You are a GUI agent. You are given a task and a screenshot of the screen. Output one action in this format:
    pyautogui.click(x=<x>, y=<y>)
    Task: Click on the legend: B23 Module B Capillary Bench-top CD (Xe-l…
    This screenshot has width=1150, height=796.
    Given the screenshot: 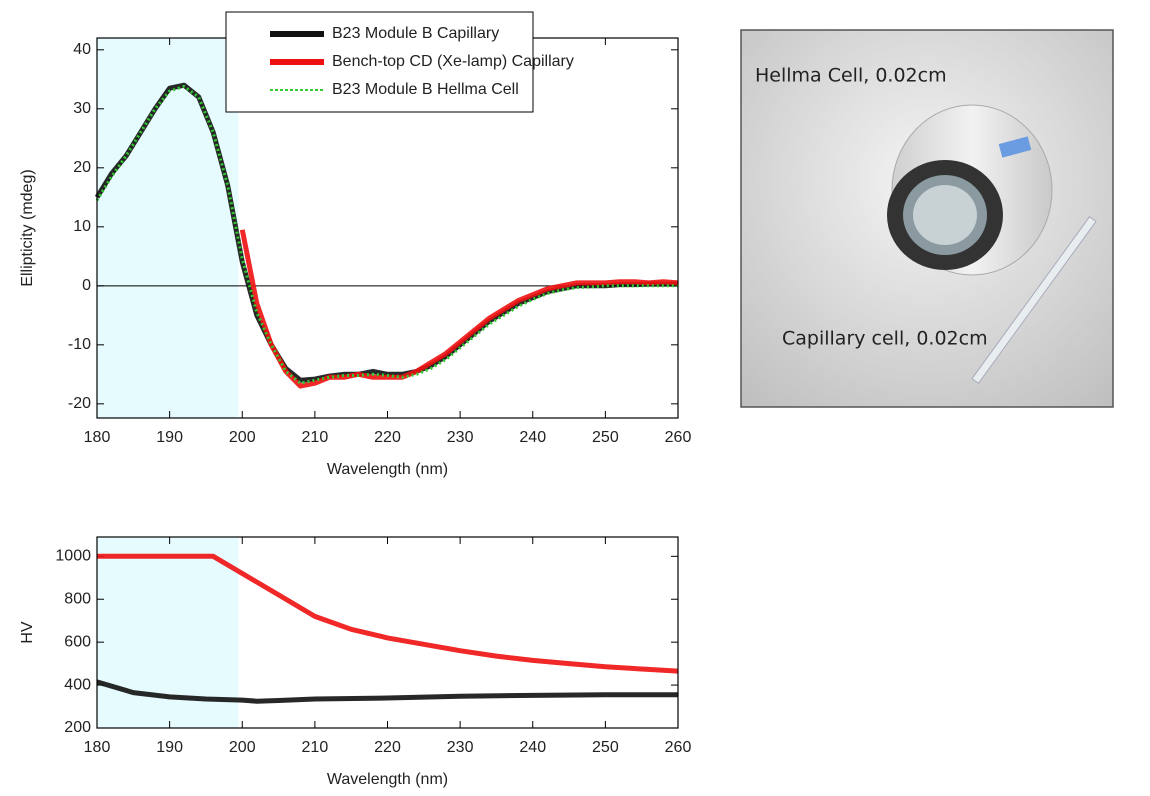 What is the action you would take?
    pyautogui.click(x=399, y=62)
    